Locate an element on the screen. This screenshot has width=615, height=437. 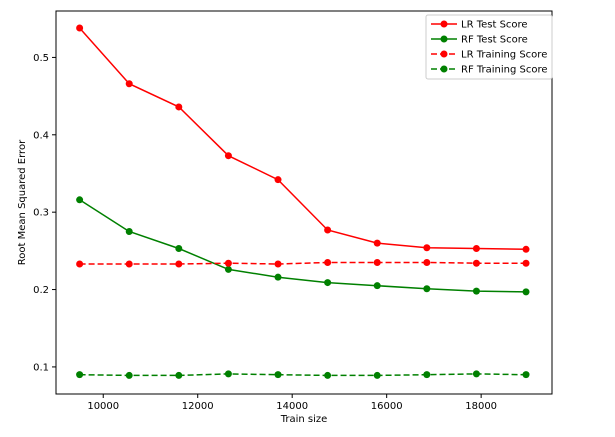
legend-label: RF Test Score is located at coordinates (494, 40).